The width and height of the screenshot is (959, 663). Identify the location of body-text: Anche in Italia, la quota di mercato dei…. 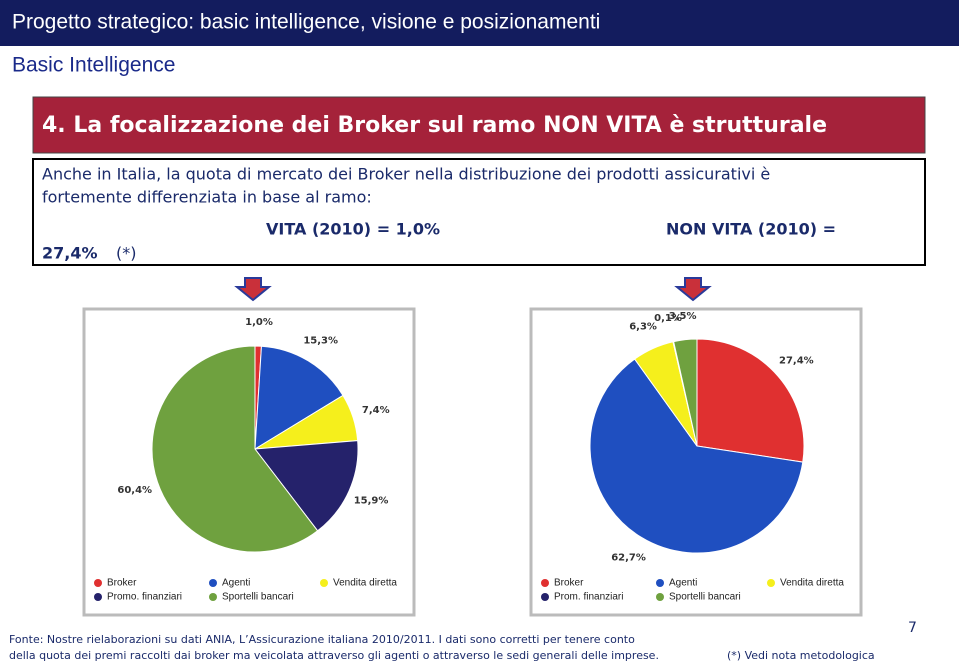
(406, 174).